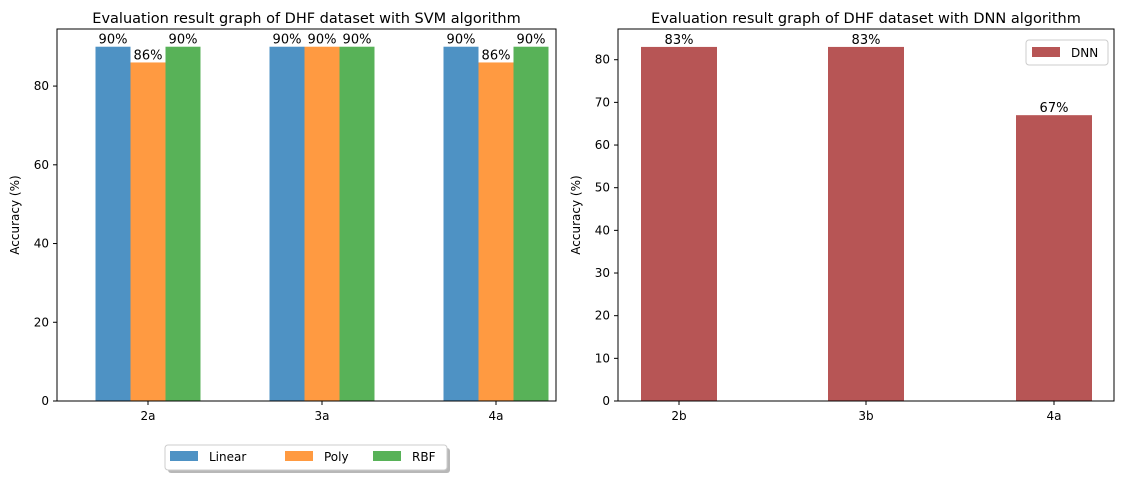 Image resolution: width=1124 pixels, height=484 pixels. I want to click on legend-label: Linear, so click(227, 457).